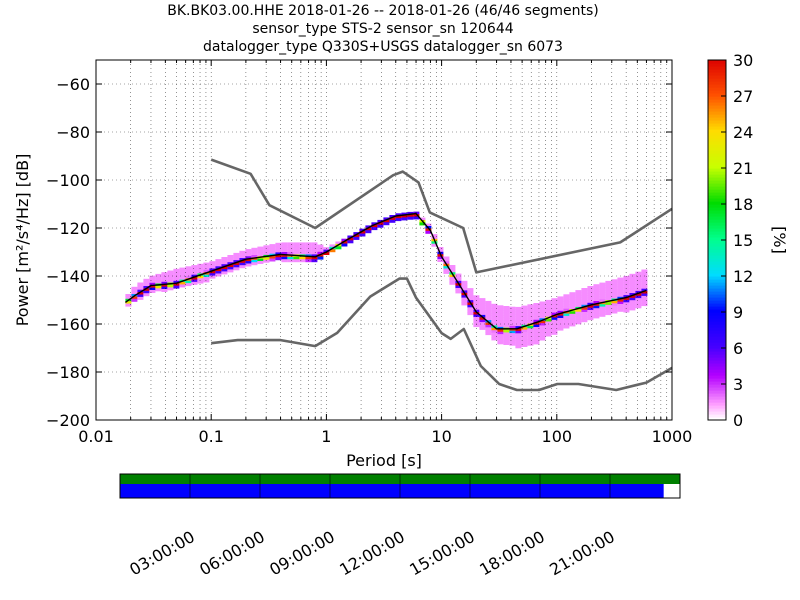 This screenshot has width=800, height=600. Describe the element at coordinates (73, 132) in the screenshot. I see `y-tick-label: −80` at that location.